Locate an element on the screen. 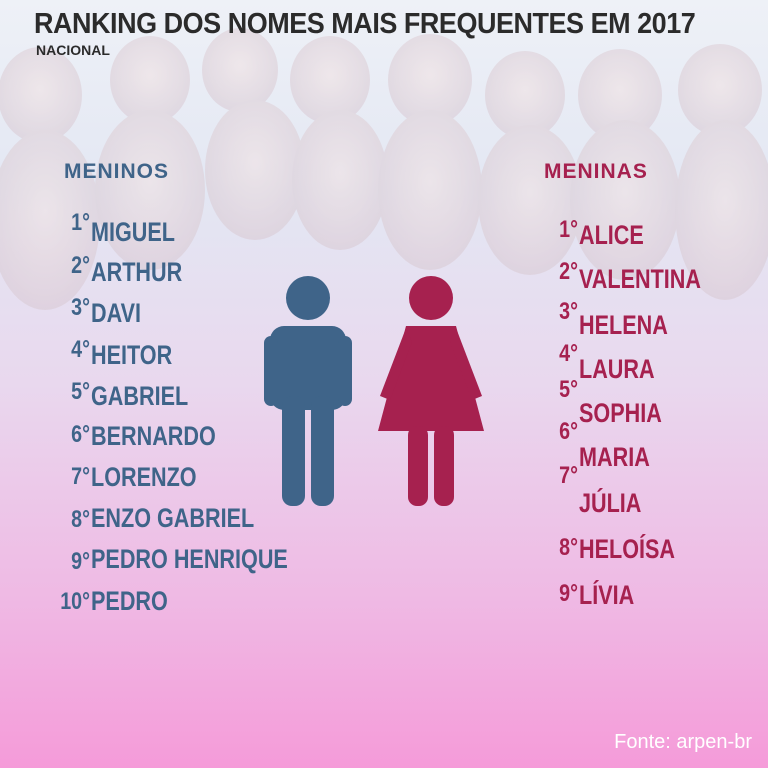 This screenshot has width=768, height=768. baby-name: LAURA is located at coordinates (617, 369).